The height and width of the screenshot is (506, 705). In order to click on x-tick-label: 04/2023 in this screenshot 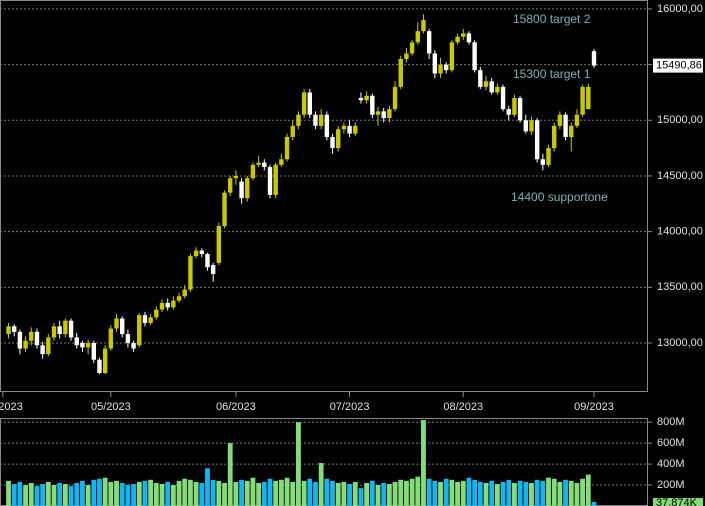, I will do `click(11, 407)`.